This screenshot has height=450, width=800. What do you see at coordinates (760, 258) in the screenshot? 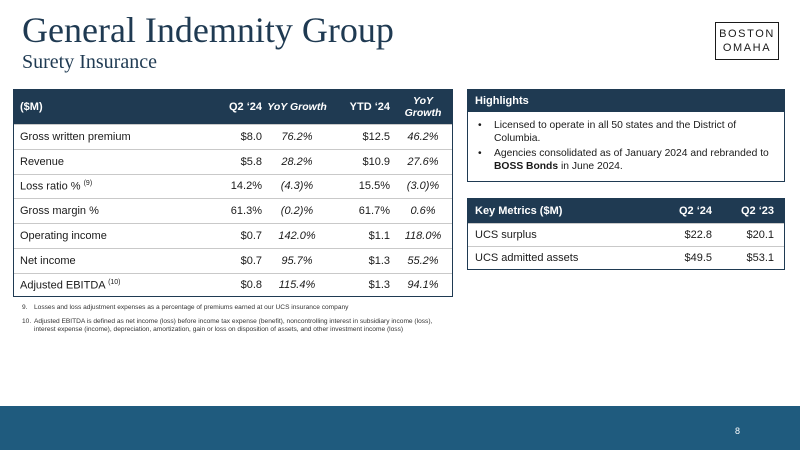
I see `metric-q2-23: $53.1` at bounding box center [760, 258].